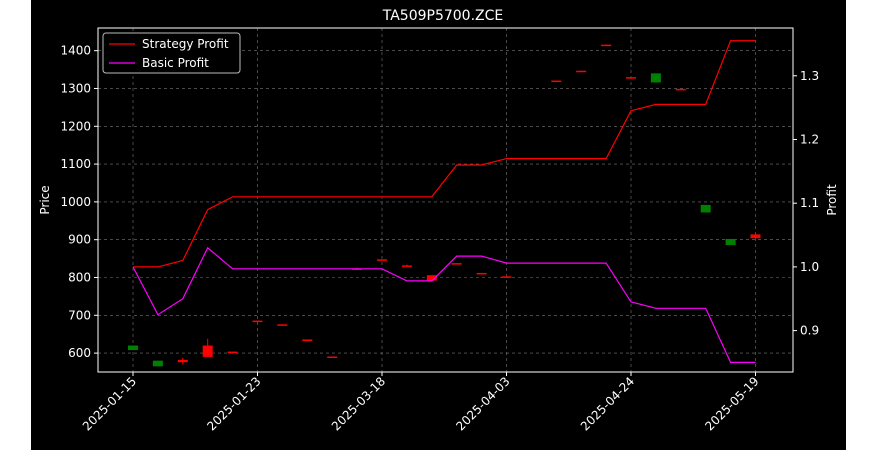 This screenshot has height=454, width=878. I want to click on y-axis-left: 600 700 800 900 1000 1100 1200 1300 1400, so click(79, 202).